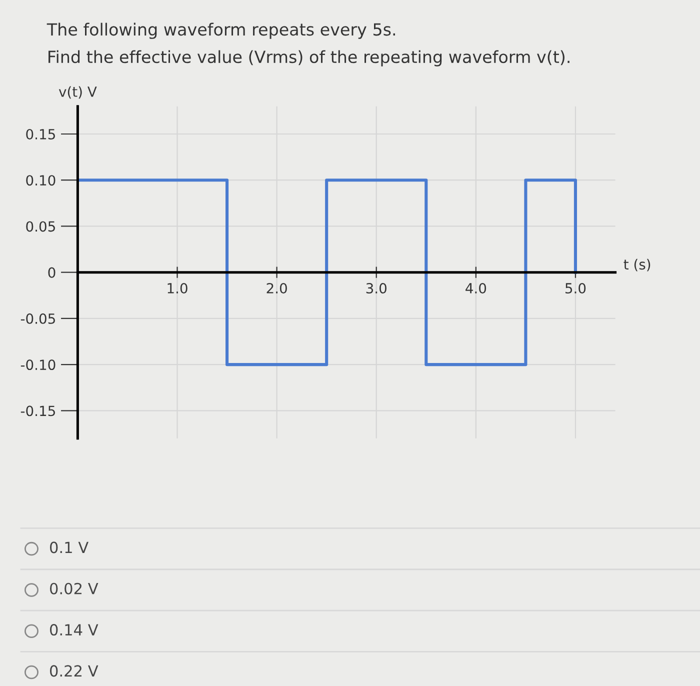  I want to click on y-tick-label: -0.10, so click(38, 365).